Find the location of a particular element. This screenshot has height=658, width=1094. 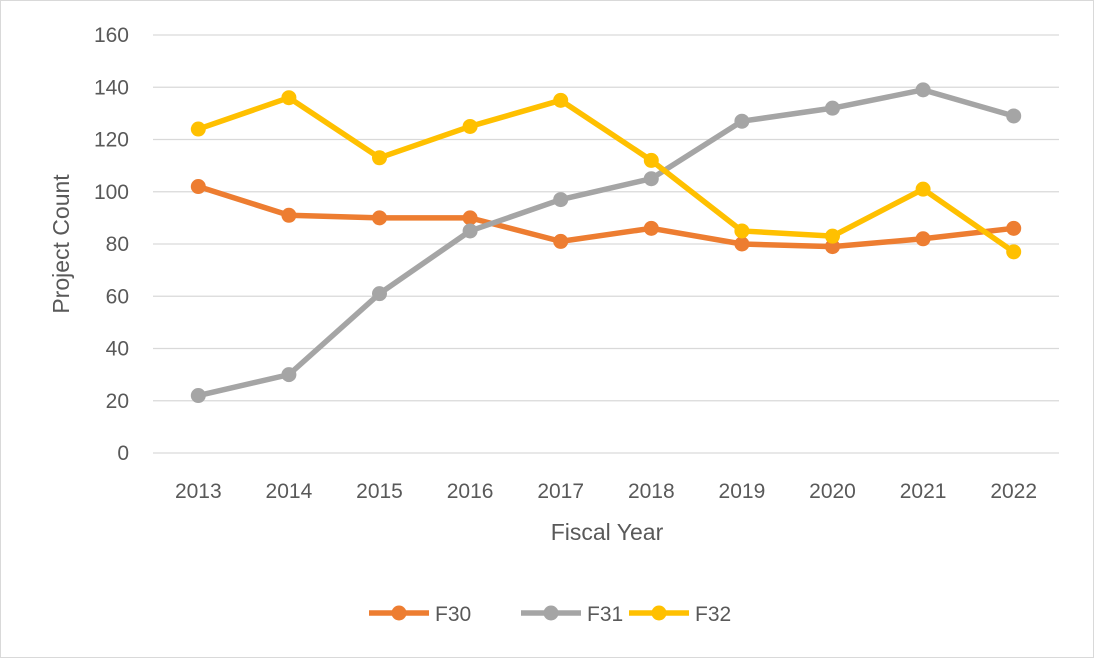

y-tick-label: 80 is located at coordinates (117, 244).